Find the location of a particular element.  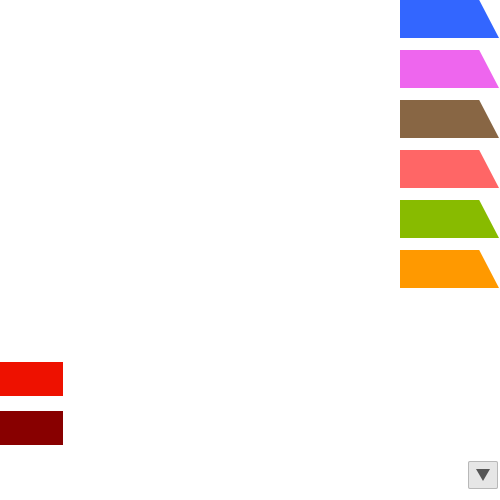

dark-red-swatch is located at coordinates (31, 428).